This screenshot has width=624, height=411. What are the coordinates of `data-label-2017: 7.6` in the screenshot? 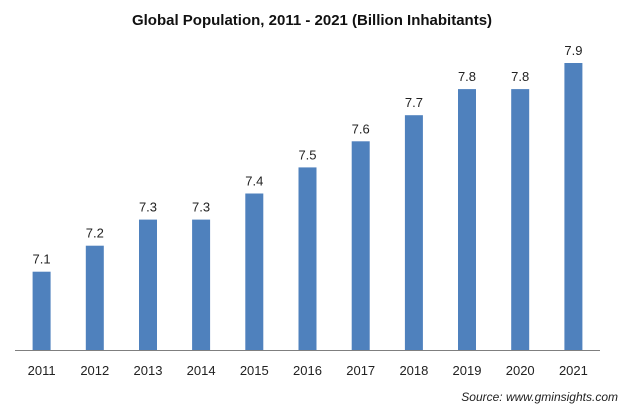 It's located at (361, 128).